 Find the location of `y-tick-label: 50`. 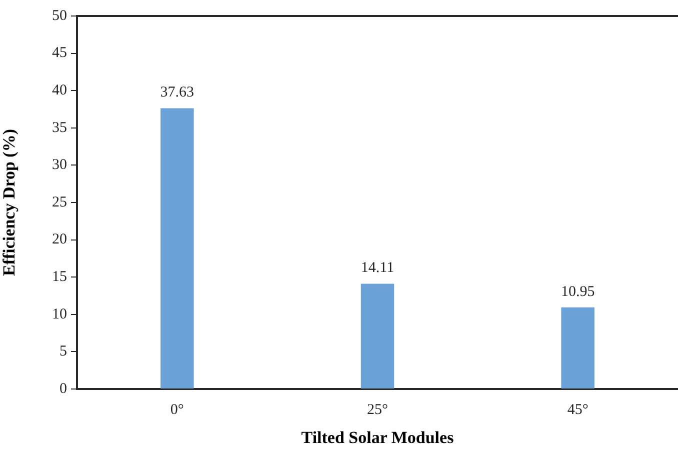

y-tick-label: 50 is located at coordinates (59, 16).